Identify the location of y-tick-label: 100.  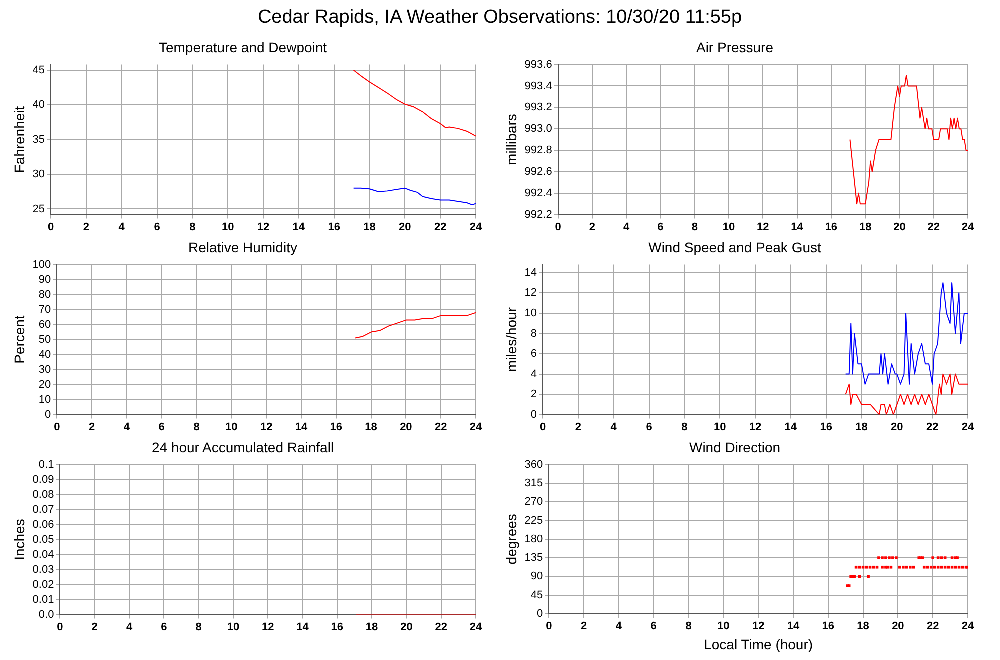
(42, 264).